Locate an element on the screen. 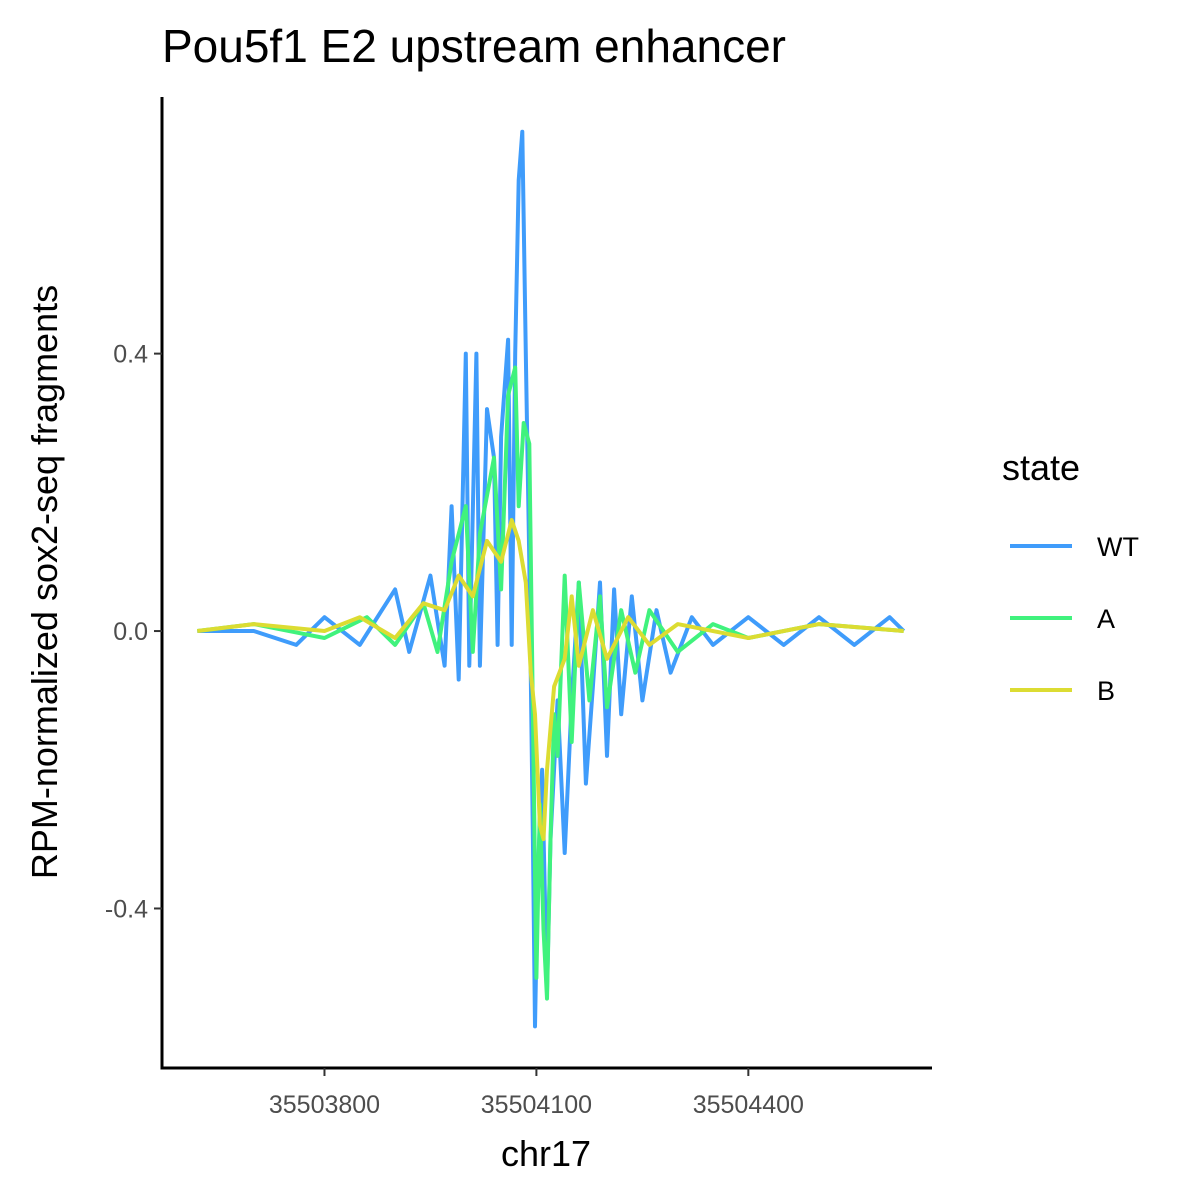 The height and width of the screenshot is (1200, 1200). x-ticks: 35503800 35504100 35504400 is located at coordinates (536, 1093).